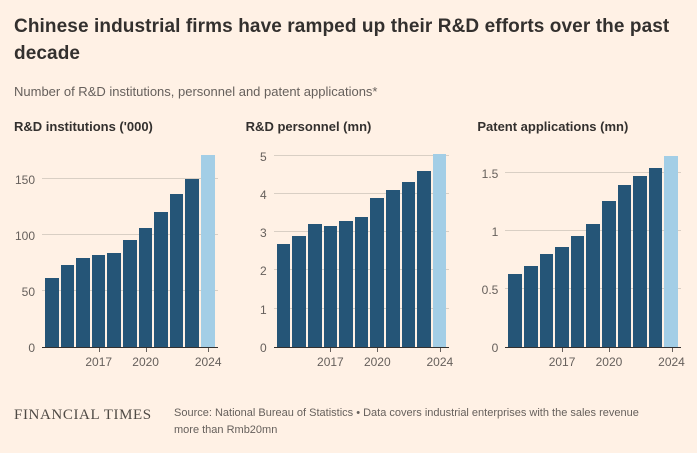 The height and width of the screenshot is (453, 697). What do you see at coordinates (28, 251) in the screenshot?
I see `y-axis: 0 50 100 150` at bounding box center [28, 251].